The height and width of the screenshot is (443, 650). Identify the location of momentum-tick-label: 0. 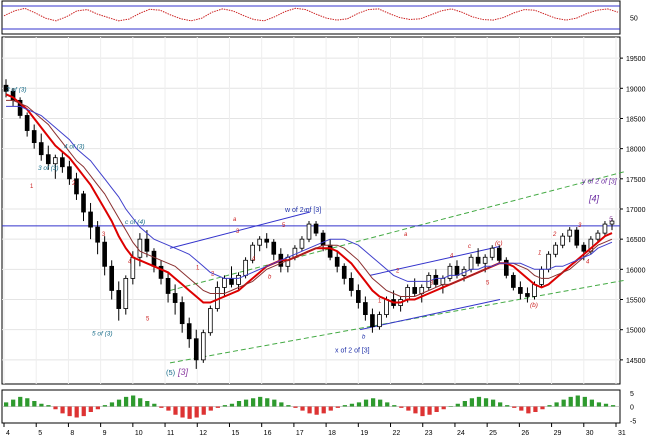
(632, 408).